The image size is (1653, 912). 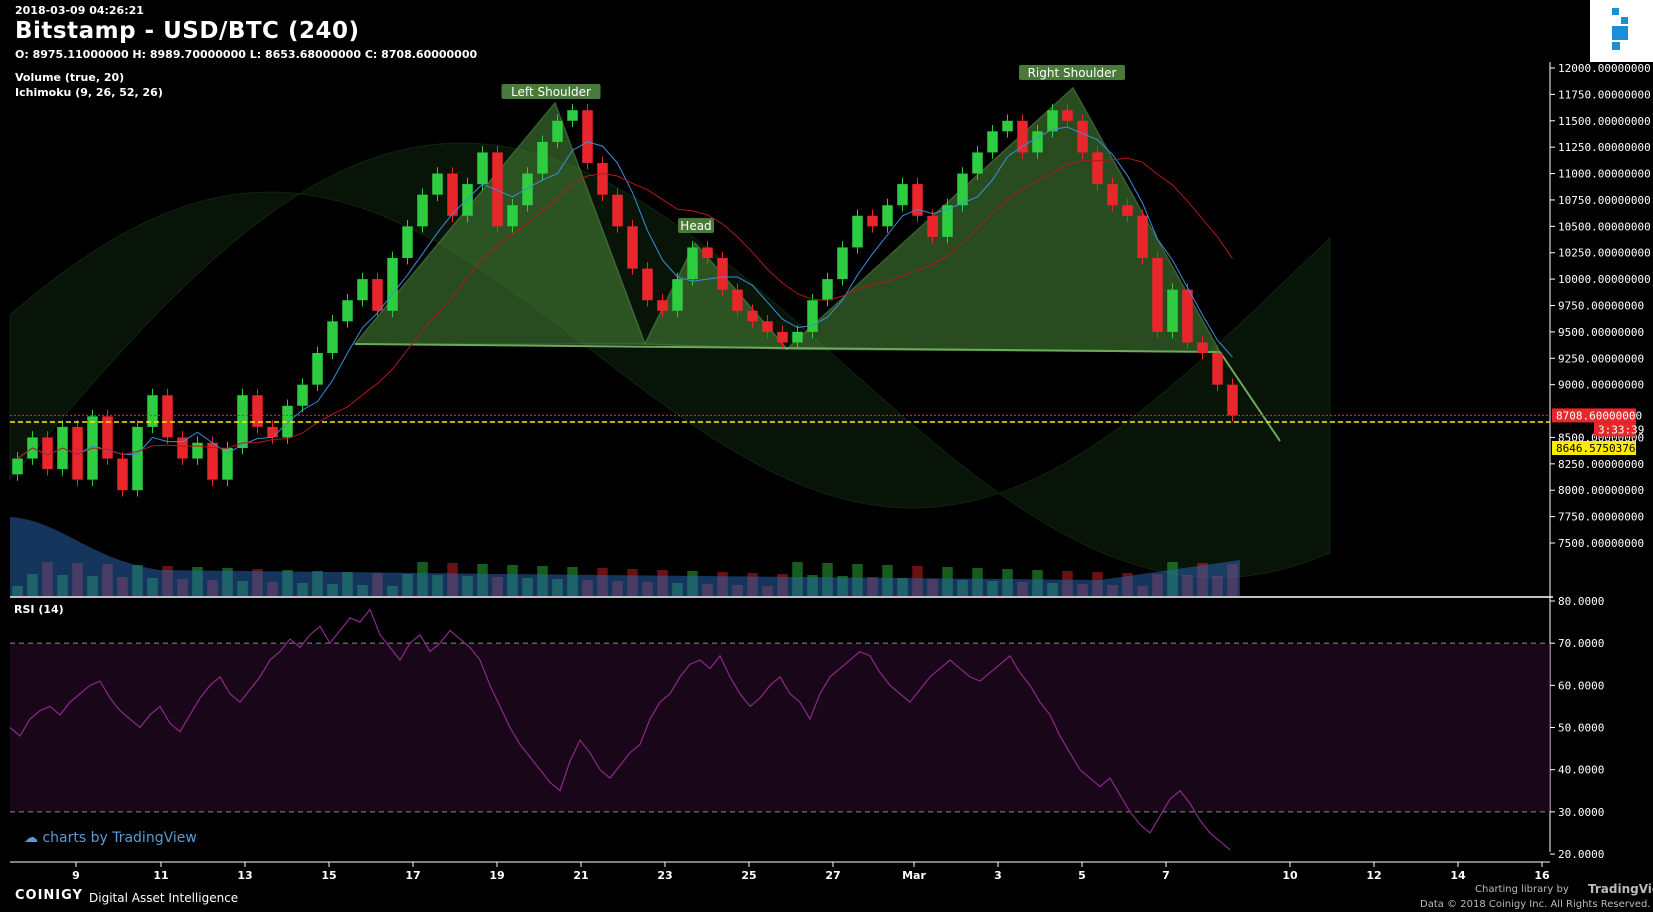 I want to click on price-tick-label: 10500.00000000, so click(x=1604, y=226).